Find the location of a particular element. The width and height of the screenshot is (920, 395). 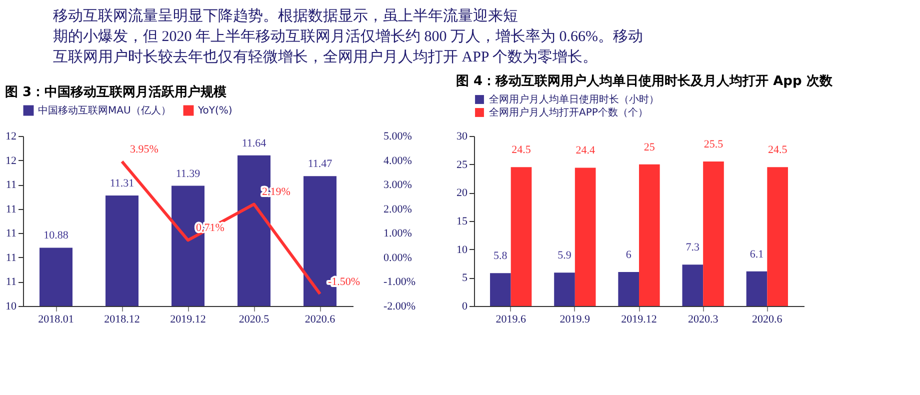

y2-tick-label: 5.00% is located at coordinates (398, 136).